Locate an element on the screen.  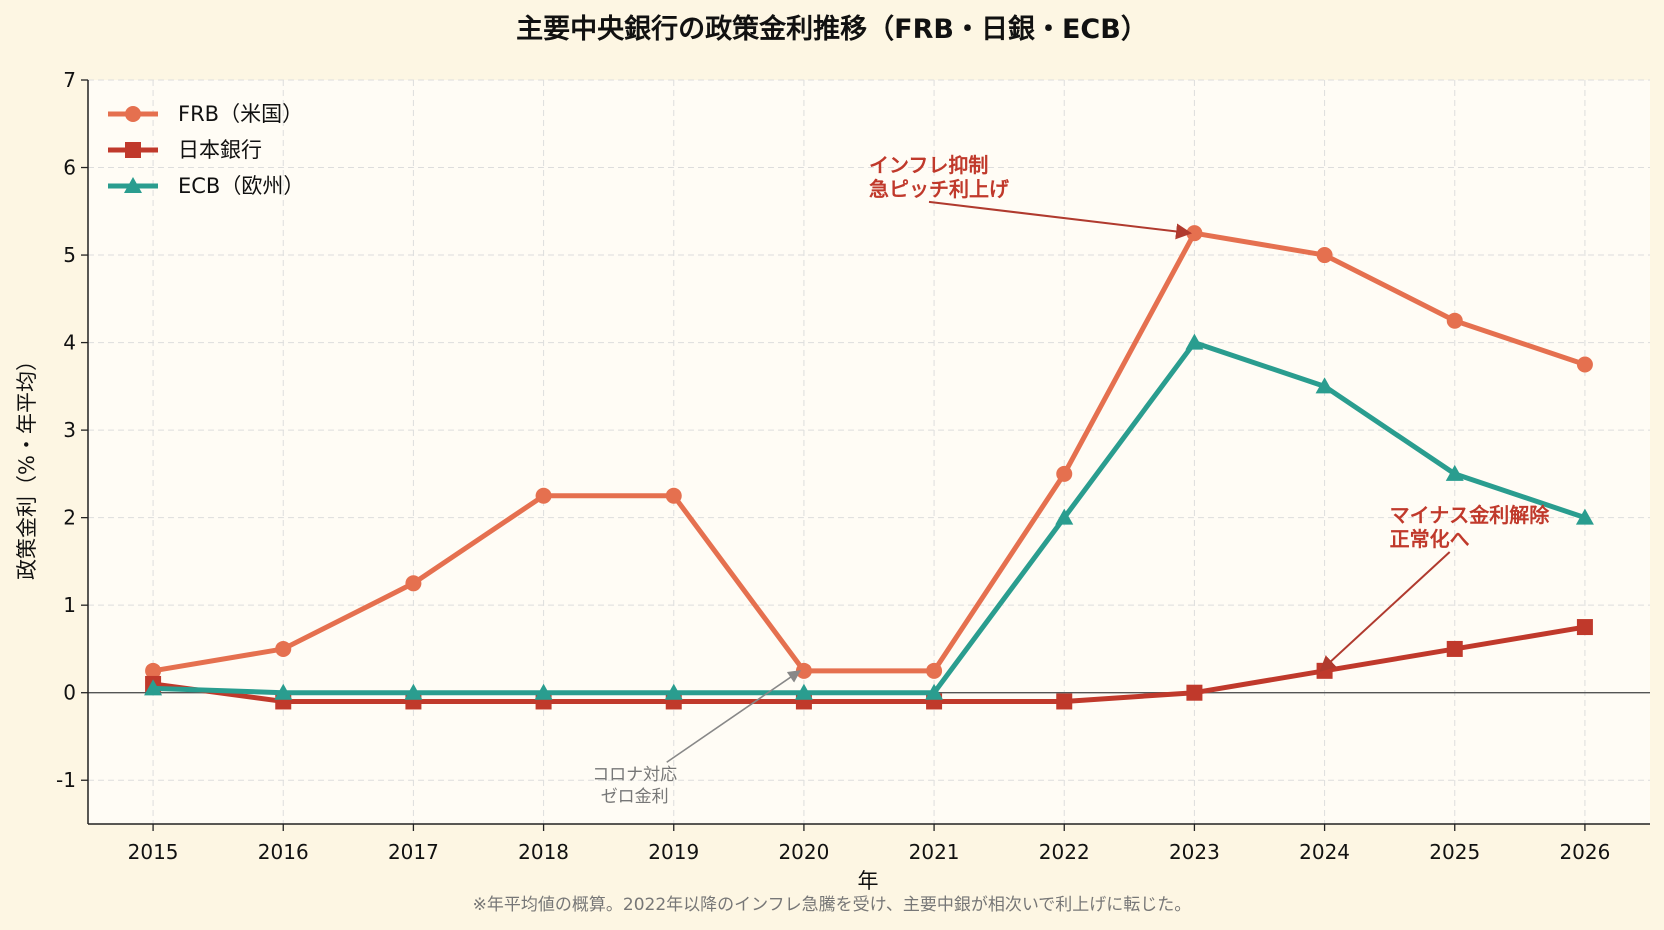
y-tick-label: 2 is located at coordinates (69, 518).